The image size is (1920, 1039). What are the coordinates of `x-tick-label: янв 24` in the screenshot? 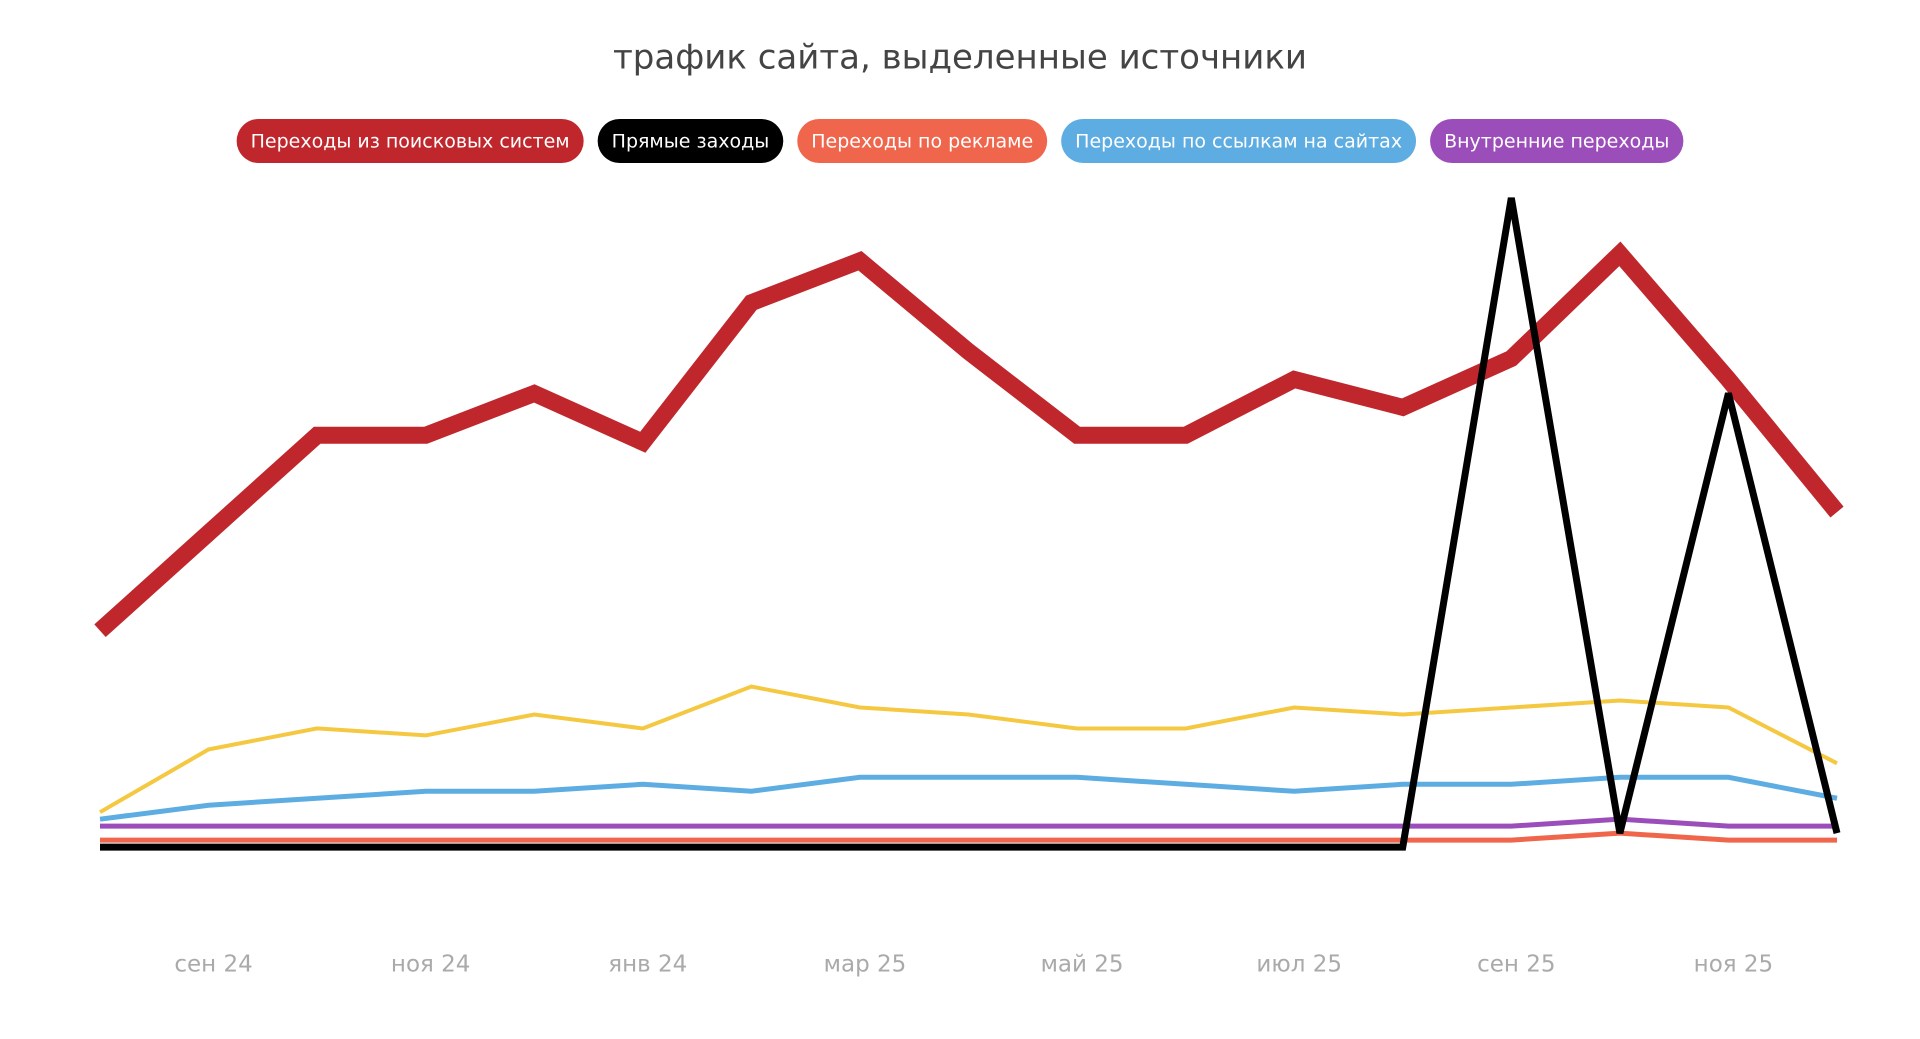 It's located at (647, 965).